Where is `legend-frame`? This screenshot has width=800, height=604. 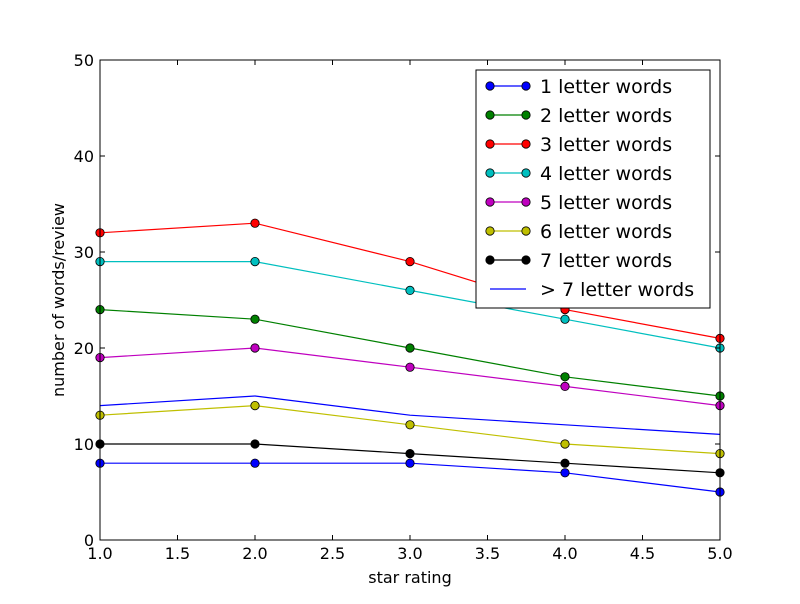 legend-frame is located at coordinates (593, 189).